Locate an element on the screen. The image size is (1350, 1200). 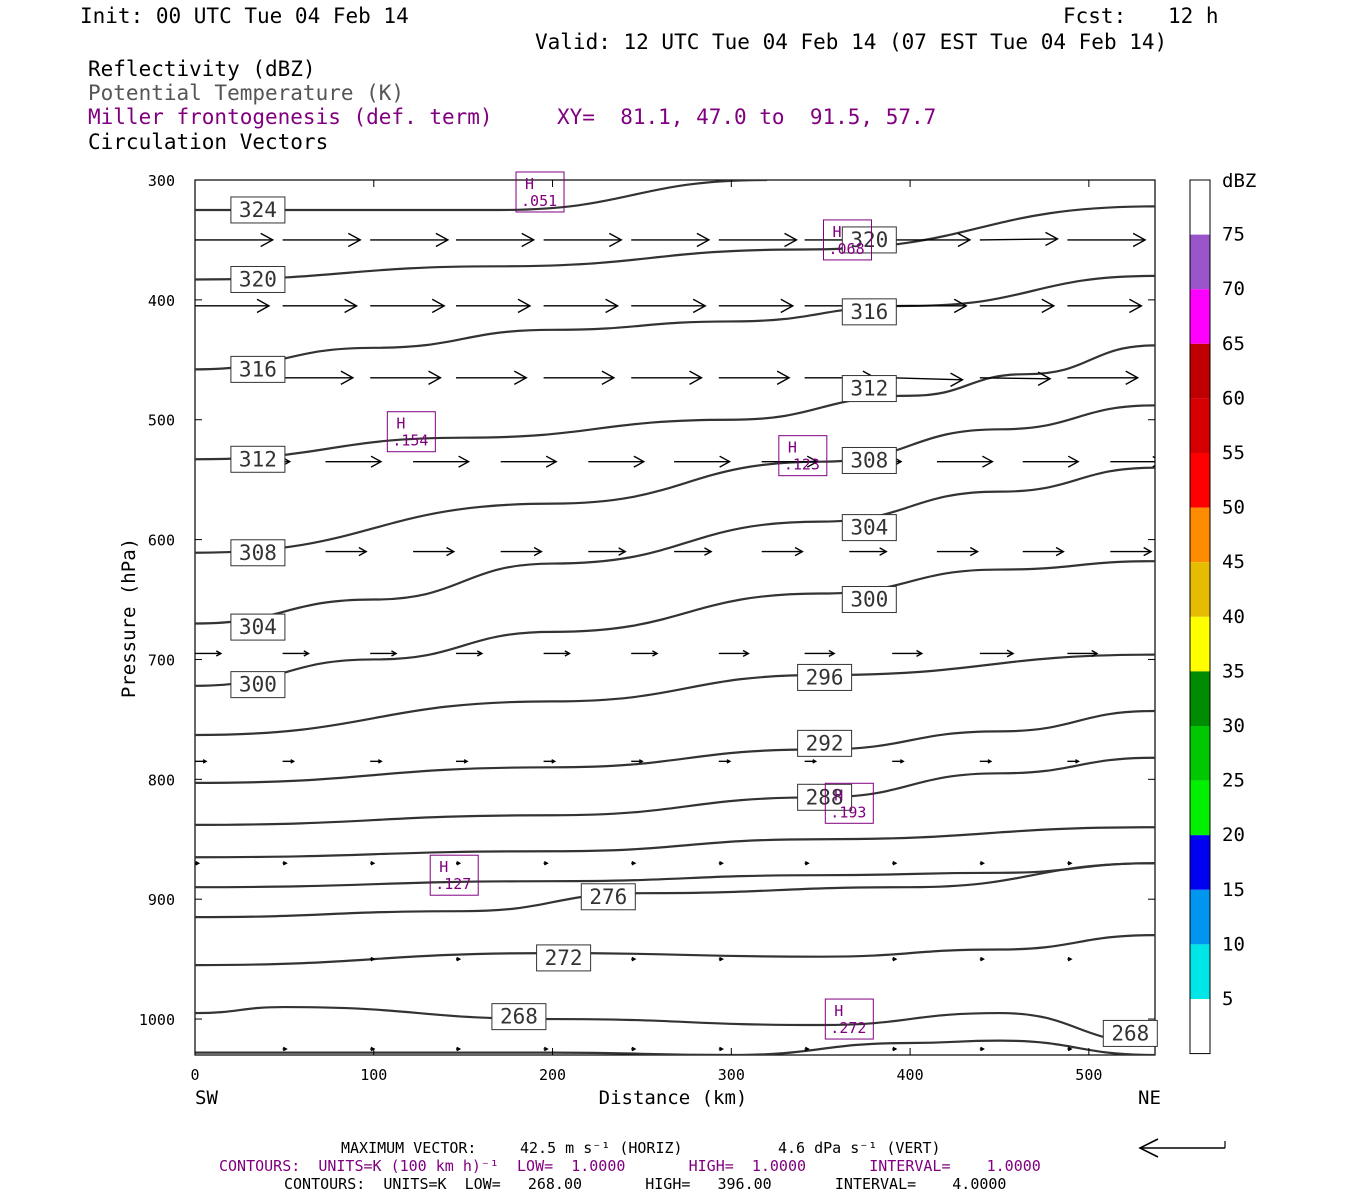
svg-text: 268 is located at coordinates (519, 1017).